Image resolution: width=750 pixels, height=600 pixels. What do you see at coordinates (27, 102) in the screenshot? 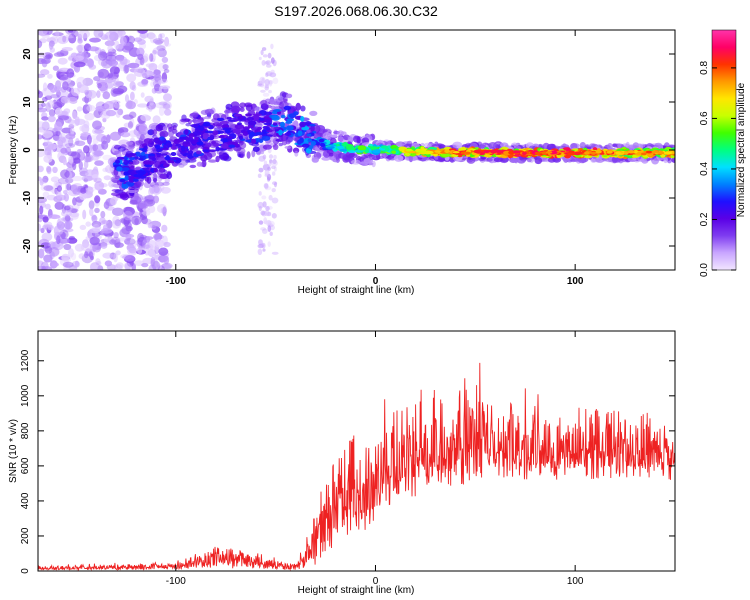
I see `spectrogram-ytick-label: 10` at bounding box center [27, 102].